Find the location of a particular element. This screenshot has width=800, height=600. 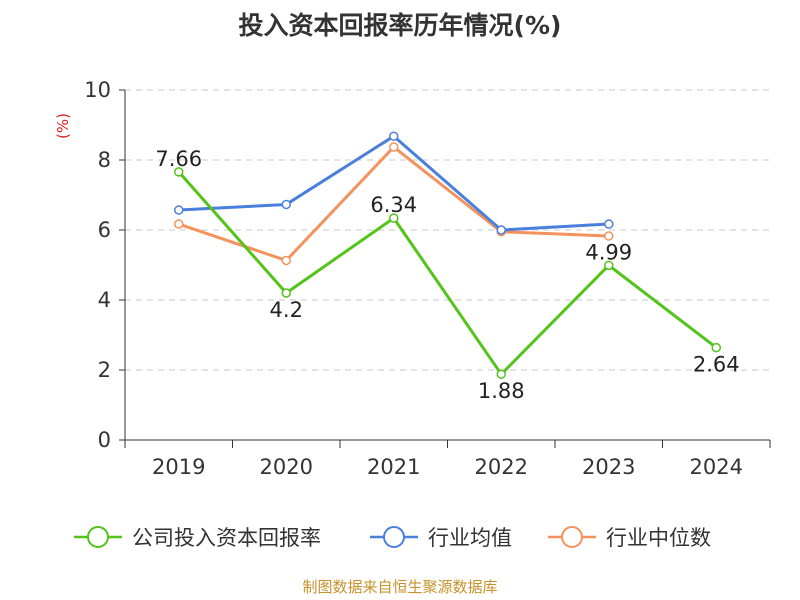

chart-title: 投入资本回报率历年情况(%) is located at coordinates (400, 25).